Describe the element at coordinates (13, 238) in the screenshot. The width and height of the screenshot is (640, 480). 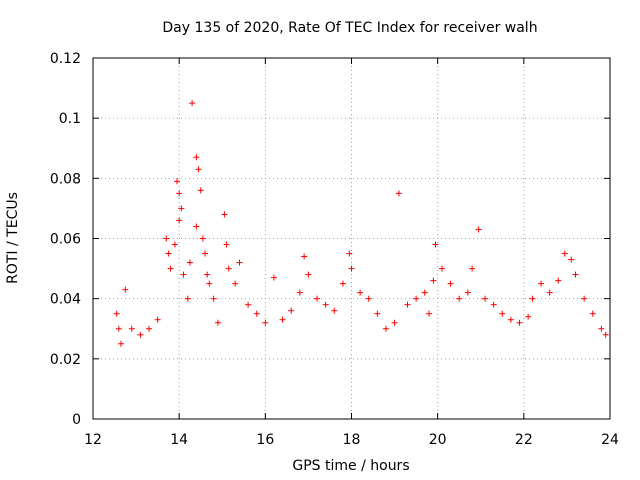
I see `y-axis-label: ROTI / TECUs` at that location.